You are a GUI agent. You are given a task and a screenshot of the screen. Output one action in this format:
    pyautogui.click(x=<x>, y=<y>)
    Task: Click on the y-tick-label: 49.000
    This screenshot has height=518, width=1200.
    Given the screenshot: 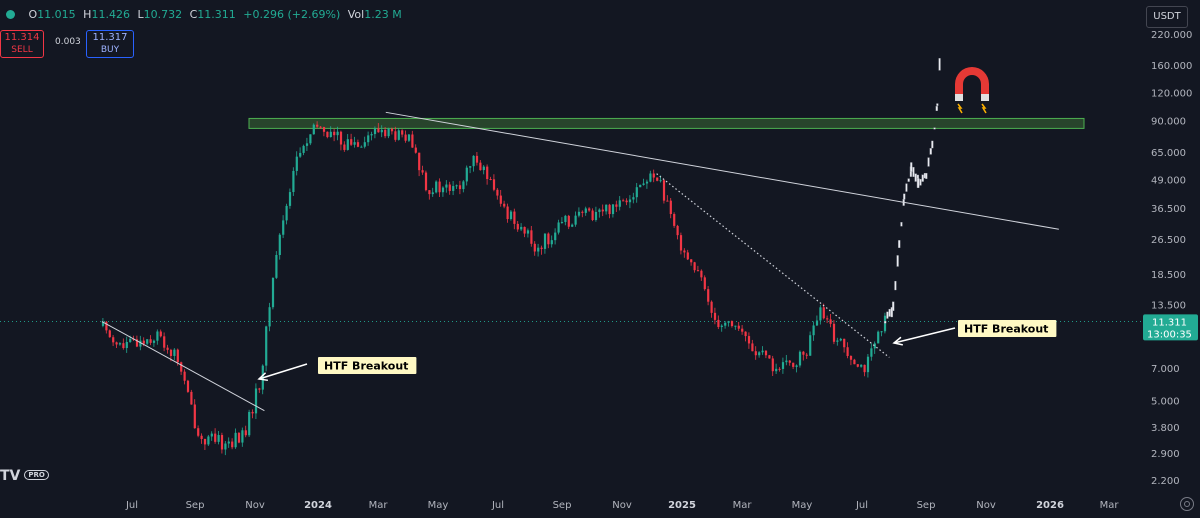 What is the action you would take?
    pyautogui.click(x=1168, y=180)
    